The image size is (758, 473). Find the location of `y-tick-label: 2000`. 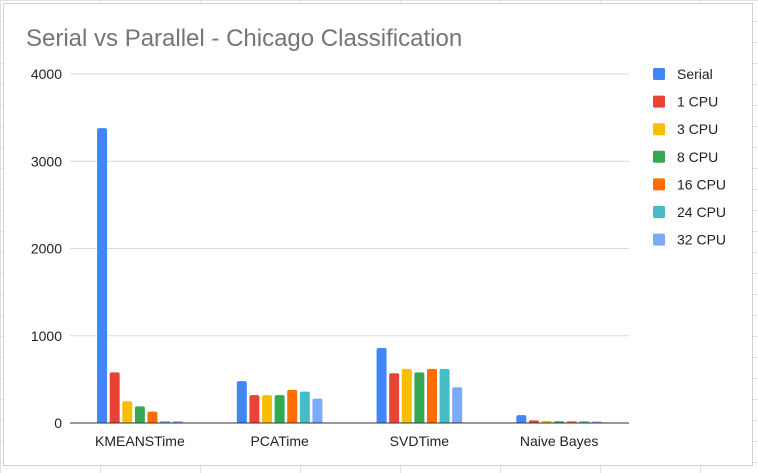

y-tick-label: 2000 is located at coordinates (46, 249).